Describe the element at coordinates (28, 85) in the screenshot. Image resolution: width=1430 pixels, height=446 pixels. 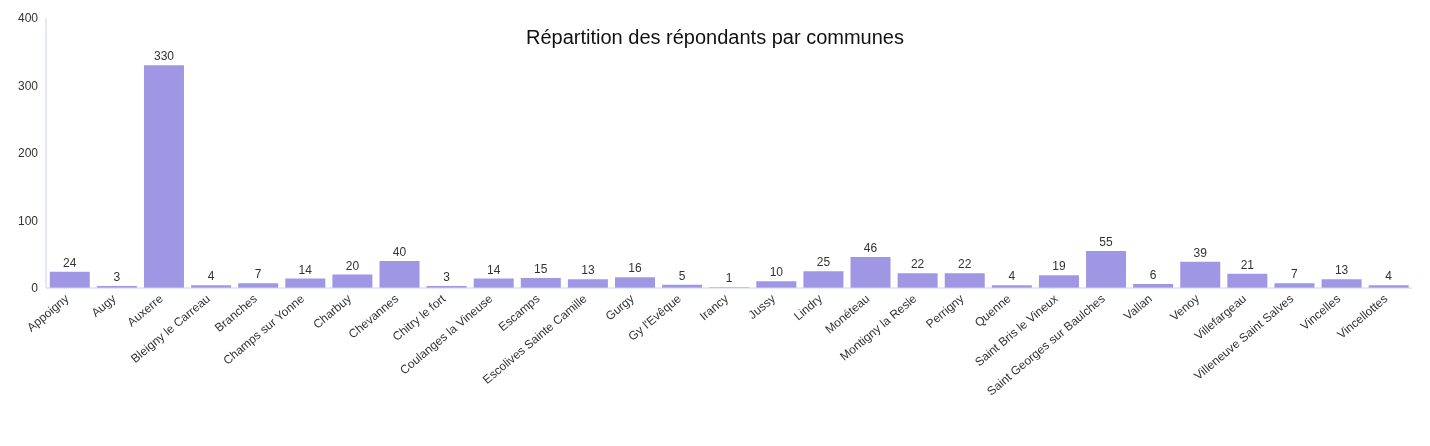
I see `y-tick-label: 300` at that location.